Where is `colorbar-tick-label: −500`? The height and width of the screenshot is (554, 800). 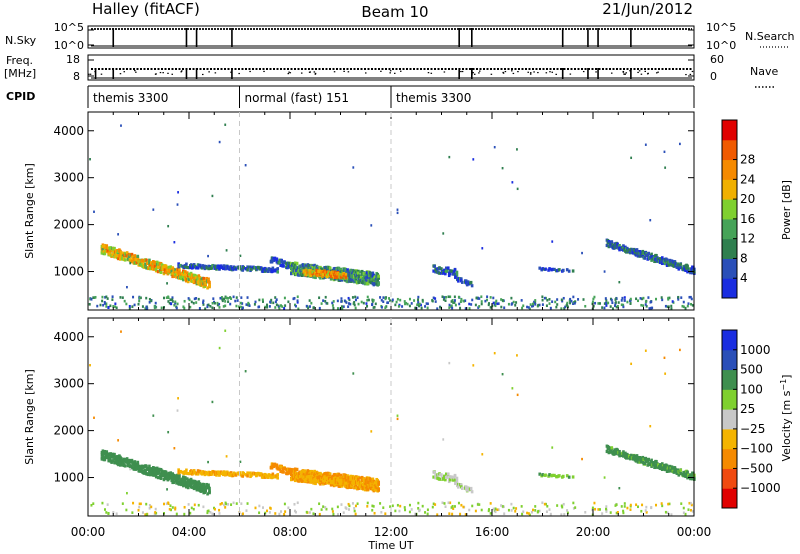 colorbar-tick-label: −500 is located at coordinates (756, 468).